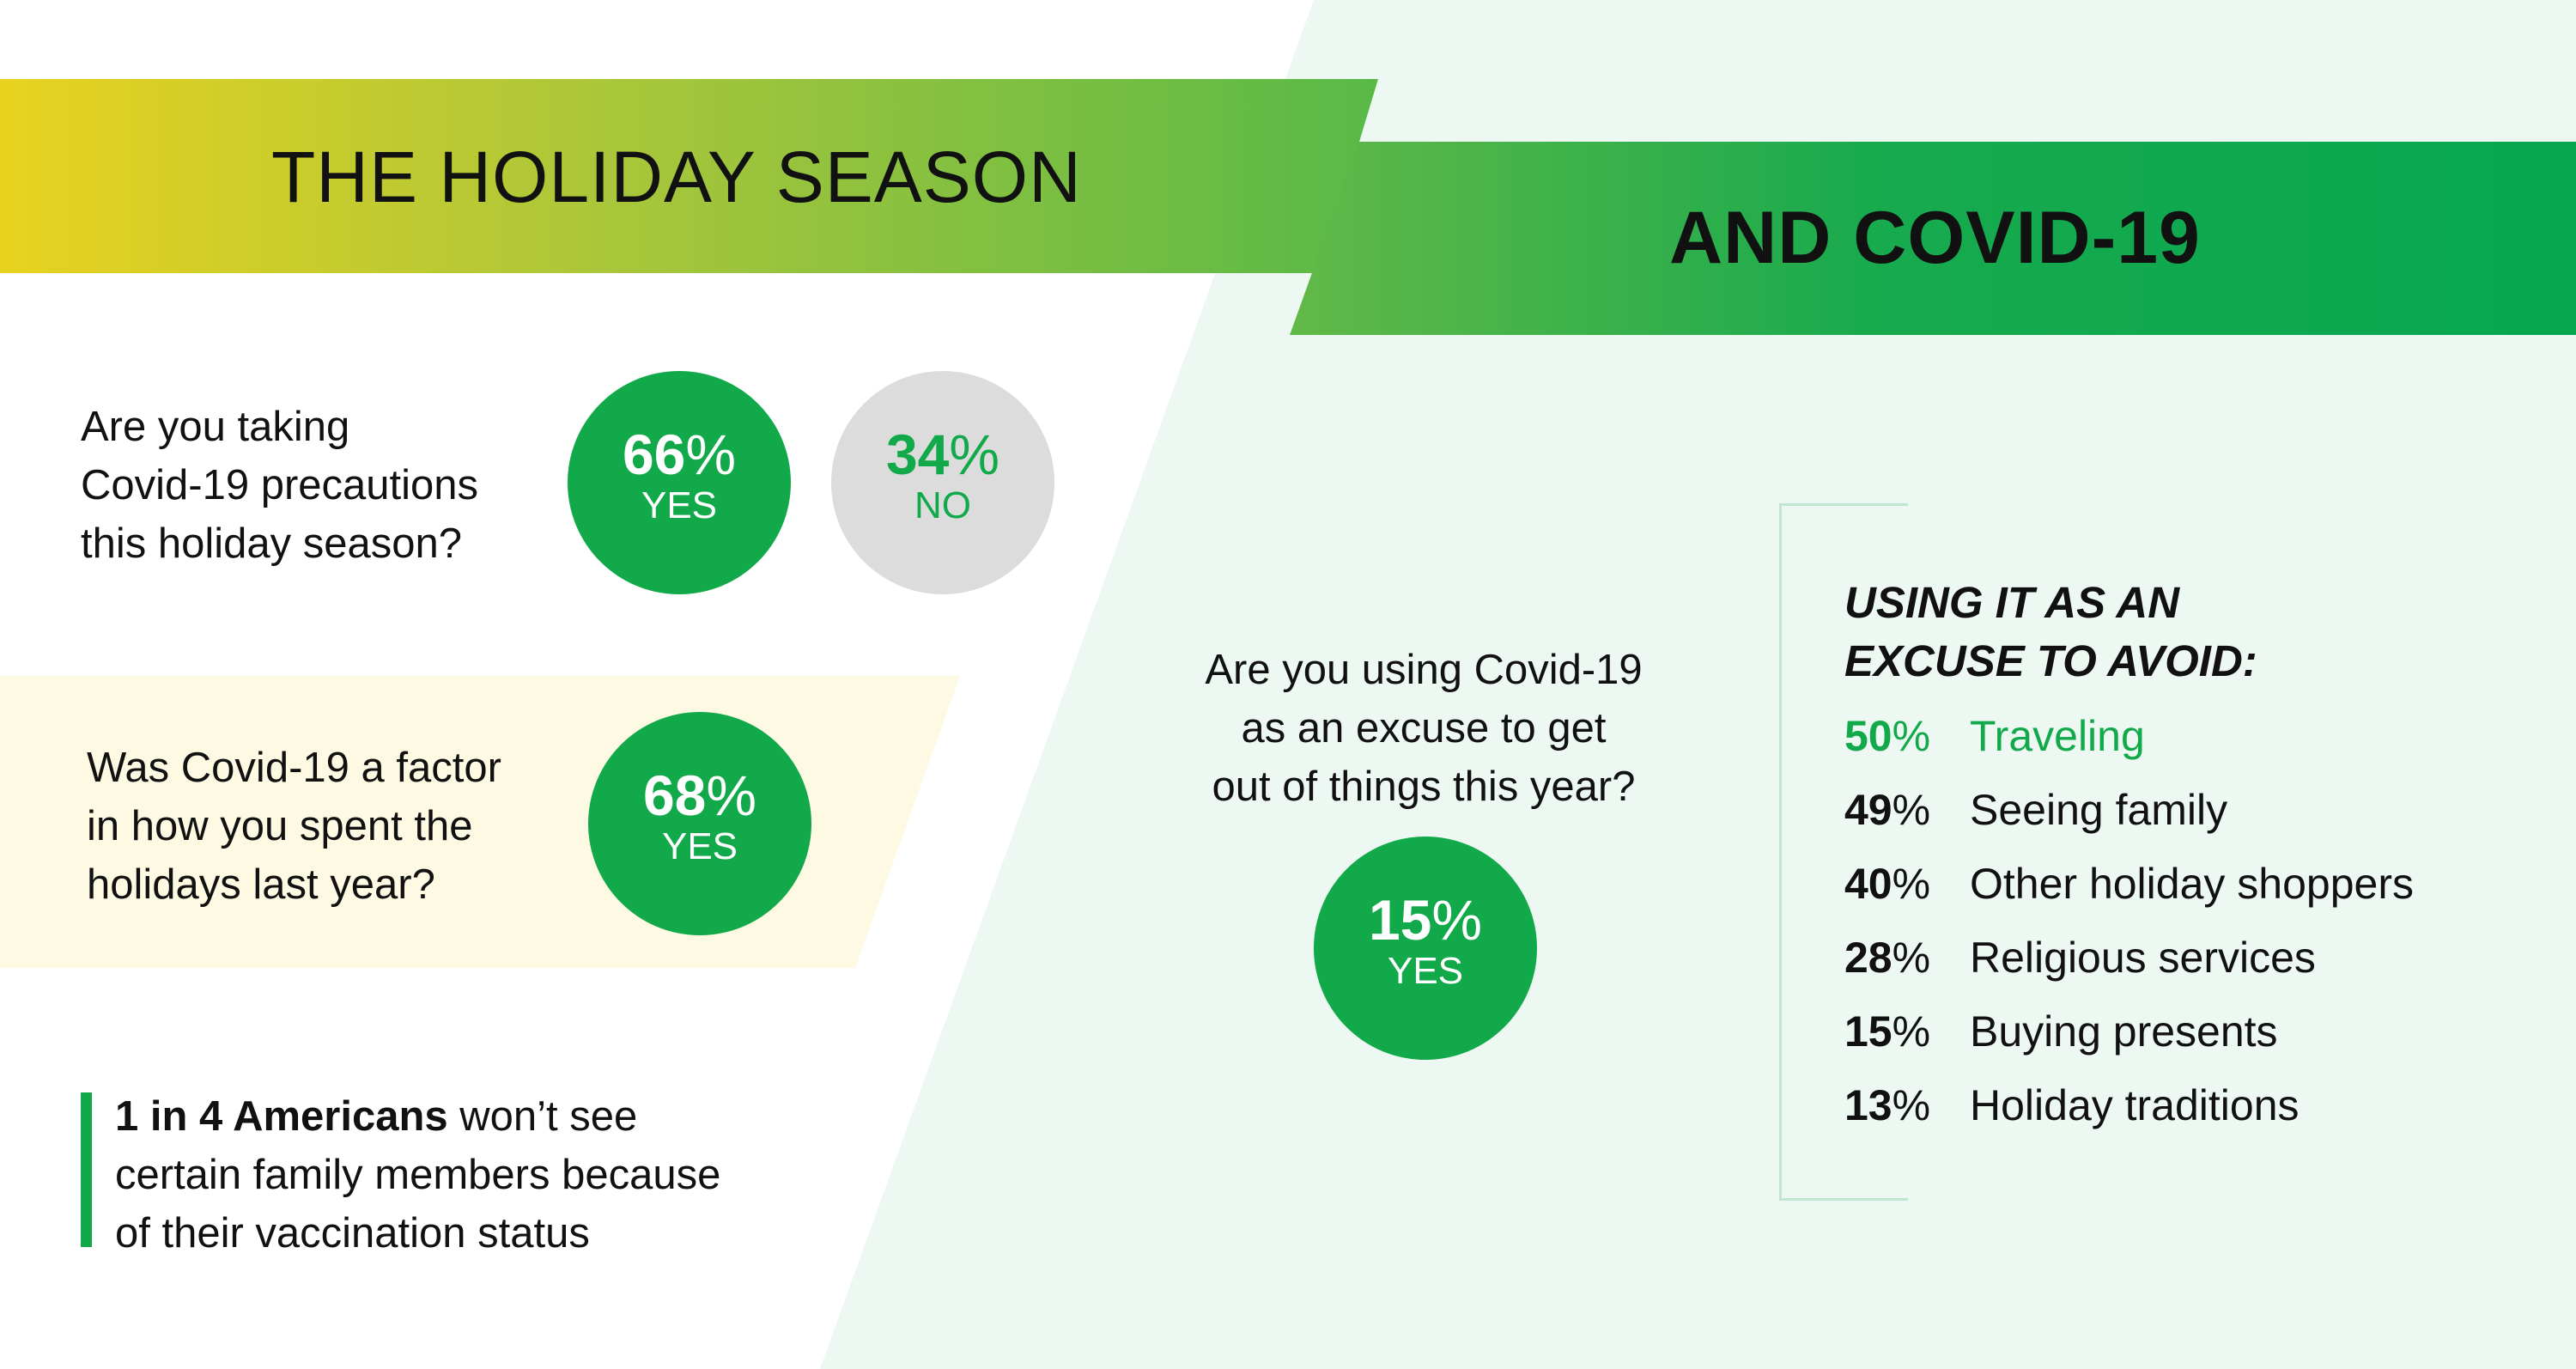 This screenshot has width=2576, height=1369. I want to click on excuse-heading: USING IT AS AN EXCUSE TO AVOID:, so click(2050, 633).